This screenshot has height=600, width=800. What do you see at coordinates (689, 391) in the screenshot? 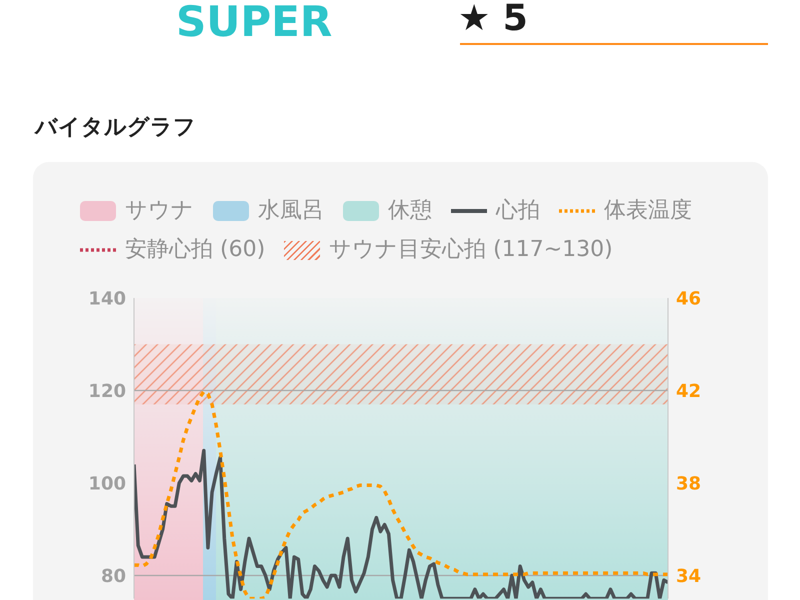
I see `y2-tick-label: 42` at bounding box center [689, 391].